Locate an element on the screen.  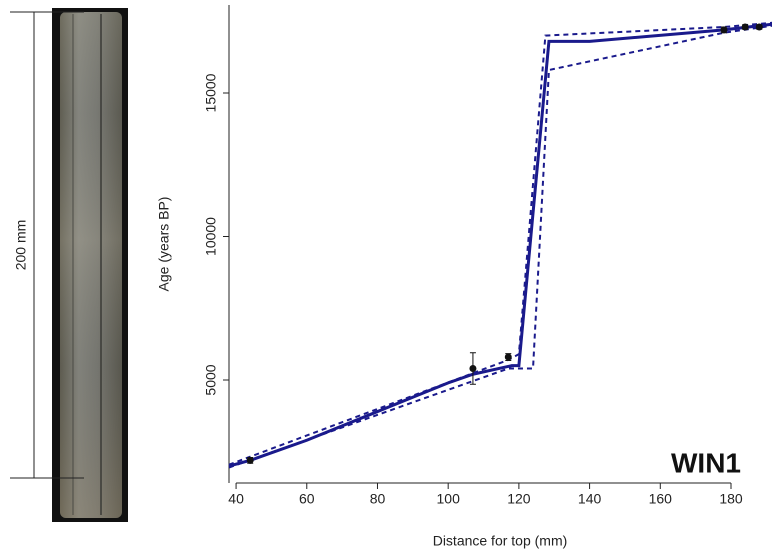
y-tick-label: 5000 is located at coordinates (211, 379).